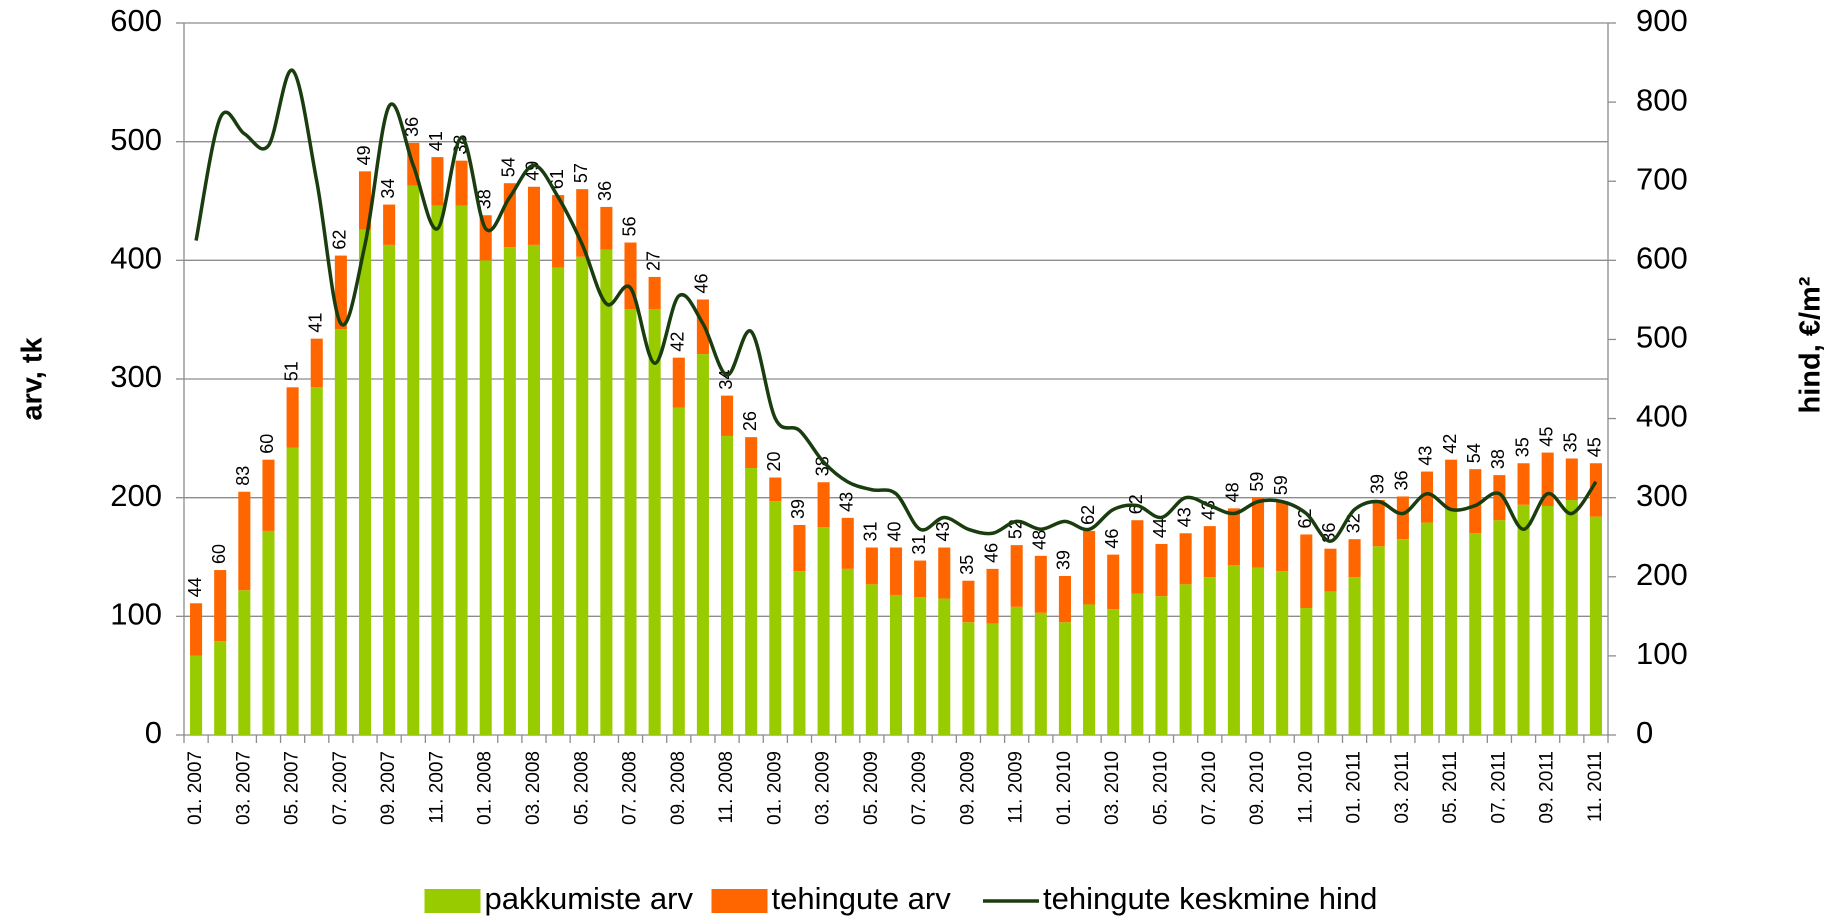 The image size is (1835, 919). What do you see at coordinates (653, 261) in the screenshot?
I see `data-label: 27` at bounding box center [653, 261].